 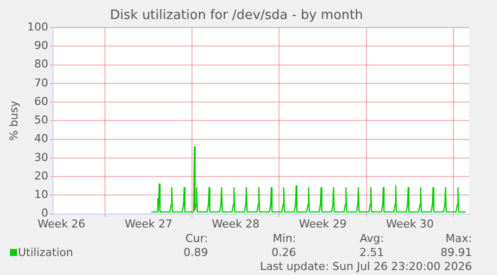 I want to click on x-tick-label: Week 30, so click(x=410, y=223).